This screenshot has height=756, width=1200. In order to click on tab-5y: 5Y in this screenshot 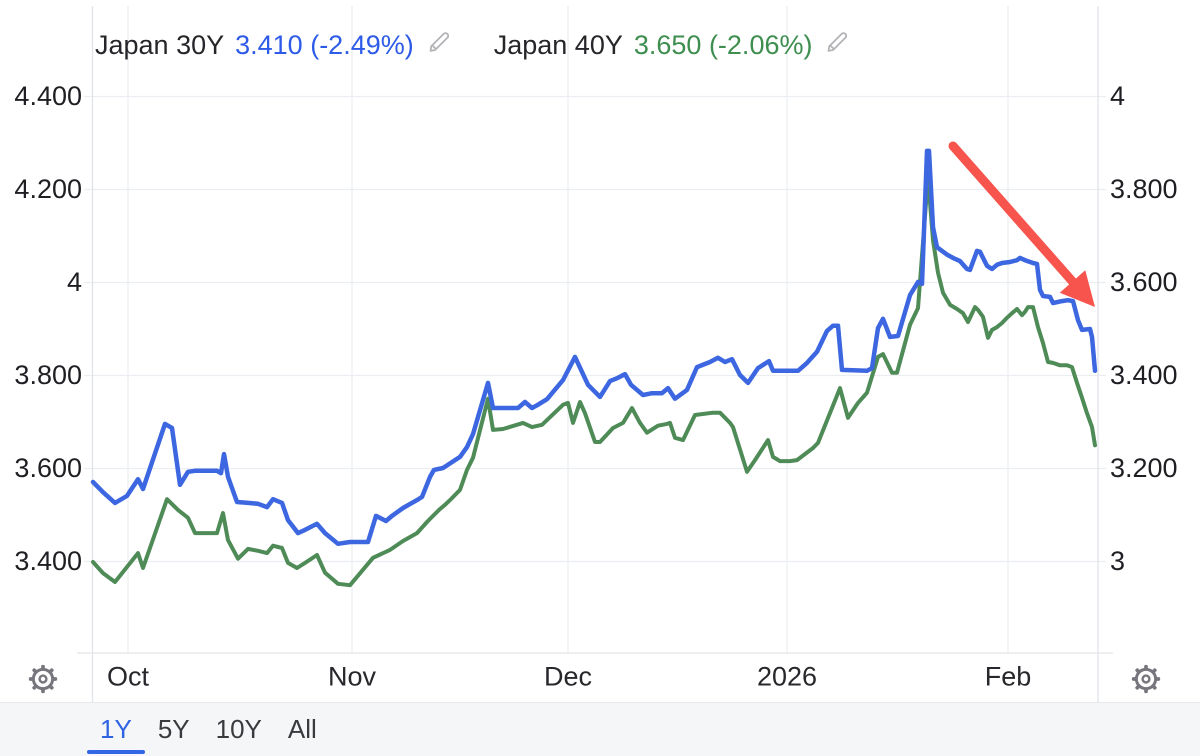, I will do `click(174, 729)`.